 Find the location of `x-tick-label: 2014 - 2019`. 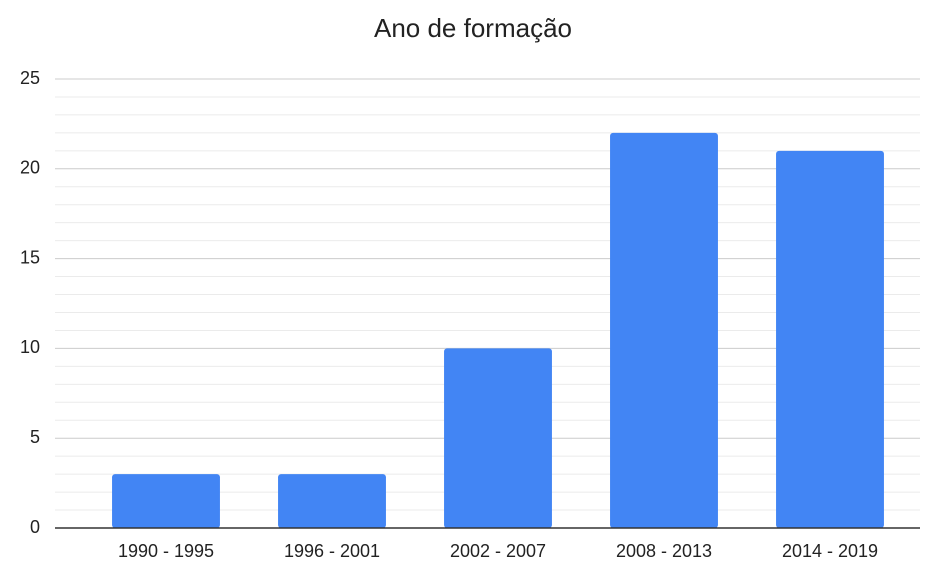

x-tick-label: 2014 - 2019 is located at coordinates (830, 551).